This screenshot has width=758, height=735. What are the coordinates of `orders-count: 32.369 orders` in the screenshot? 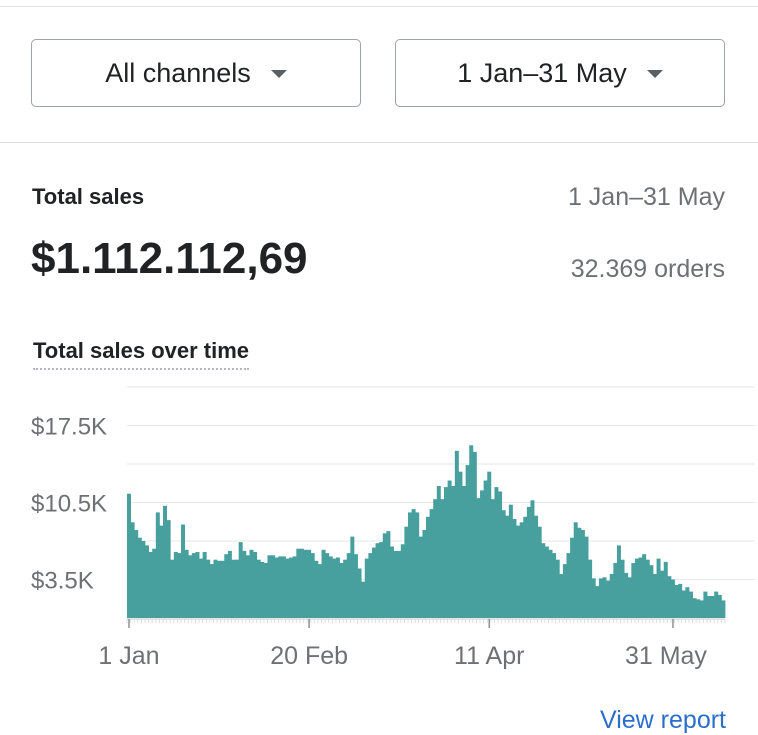 It's located at (647, 269).